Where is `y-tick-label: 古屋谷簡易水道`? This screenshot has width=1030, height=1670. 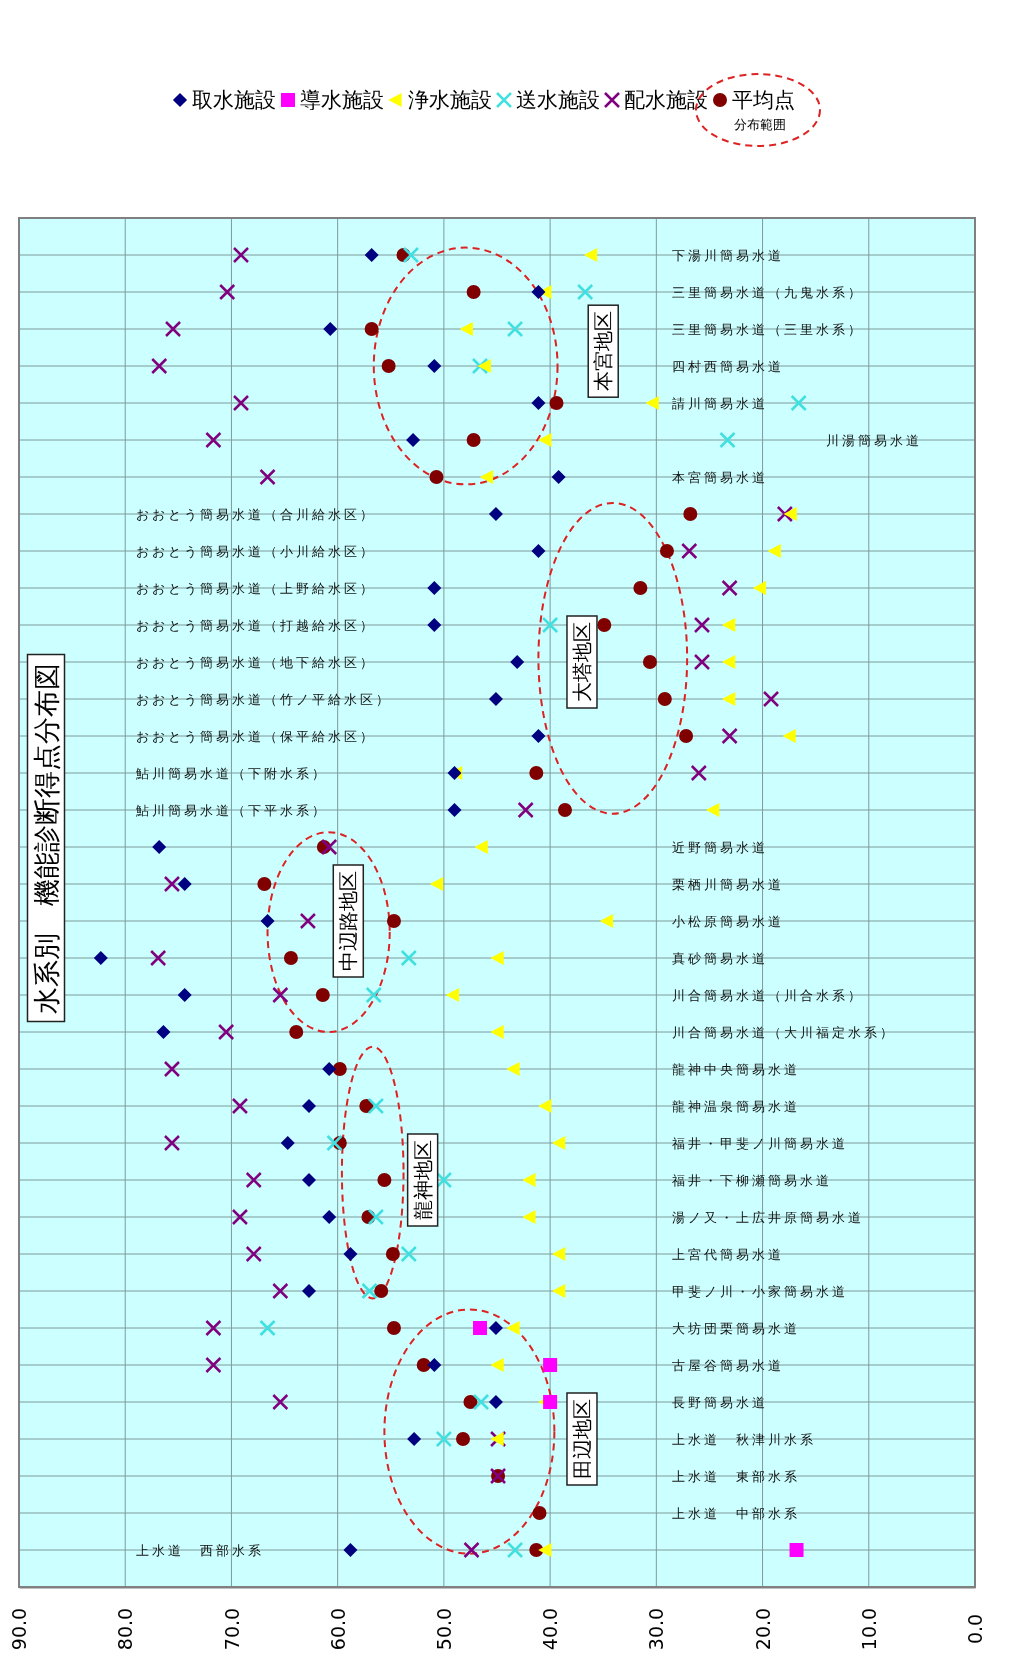
y-tick-label: 古屋谷簡易水道 is located at coordinates (728, 1365).